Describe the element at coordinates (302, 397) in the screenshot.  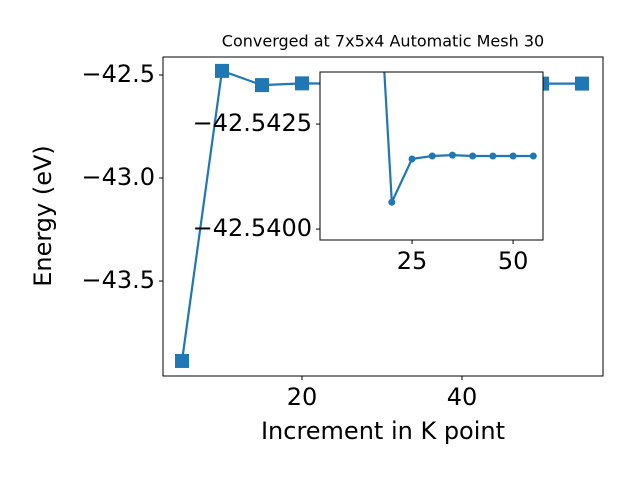
I see `x-tick-label: 20` at that location.